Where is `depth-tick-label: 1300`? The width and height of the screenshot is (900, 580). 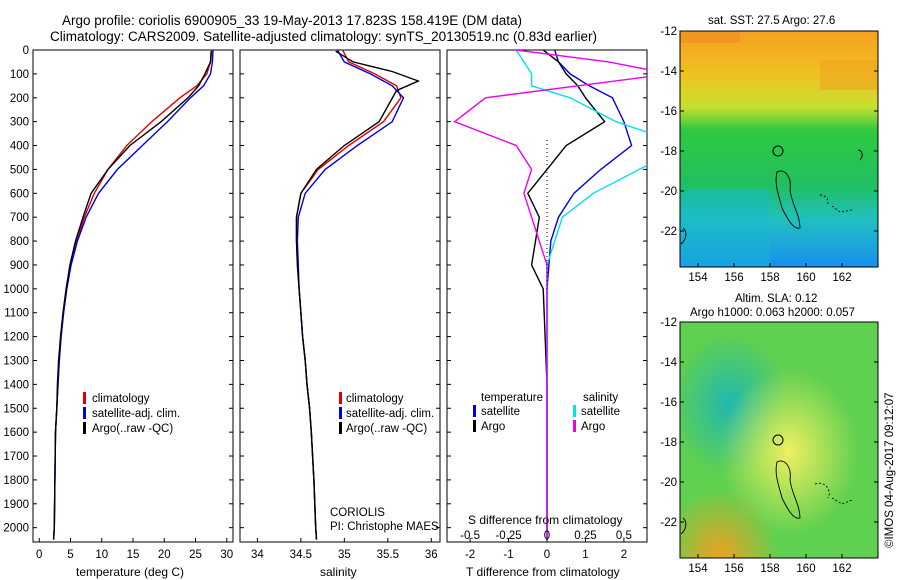
depth-tick-label: 1300 is located at coordinates (16, 361).